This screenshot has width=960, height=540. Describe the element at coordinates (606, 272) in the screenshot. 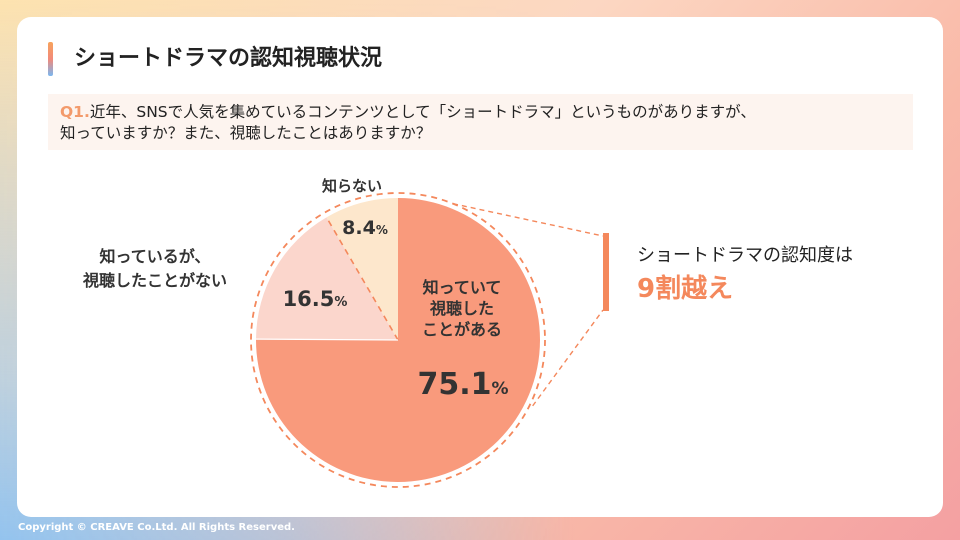

I see `conclusion-accent-bar` at that location.